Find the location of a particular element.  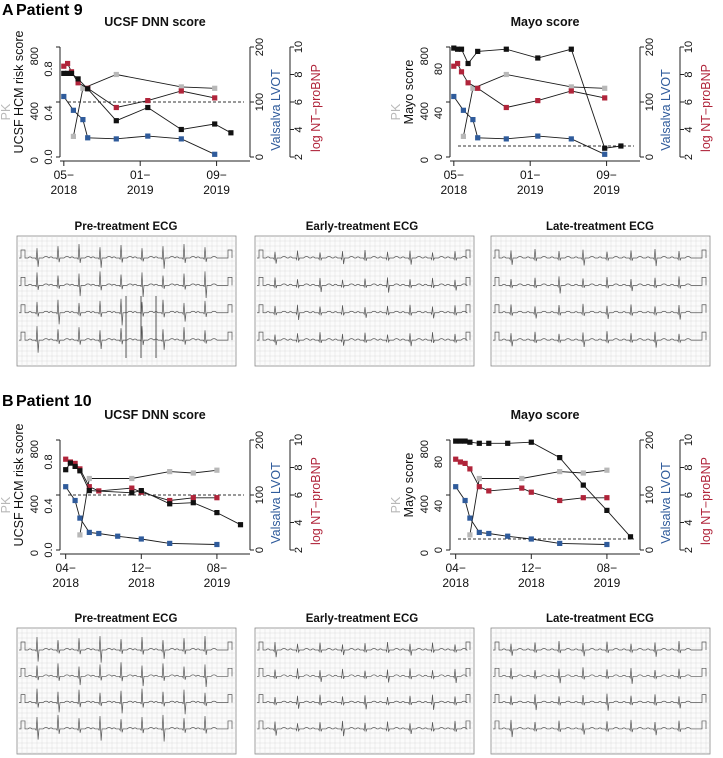

score-tick-label: 0.0 is located at coordinates (49, 156).